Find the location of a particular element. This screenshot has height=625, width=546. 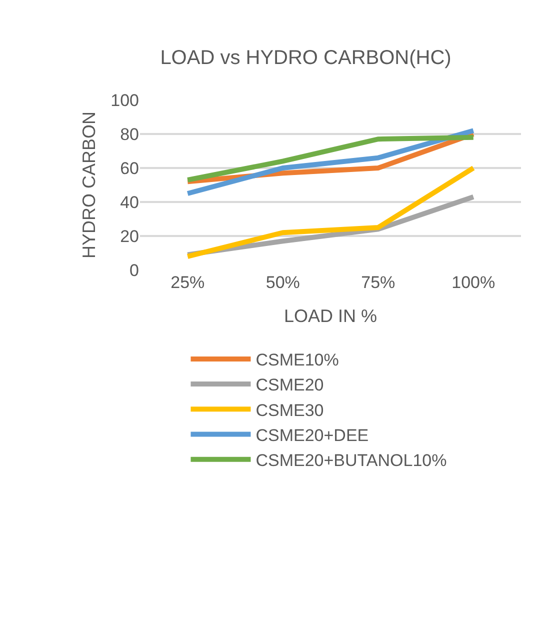

legend-label: CSME30 is located at coordinates (290, 410).